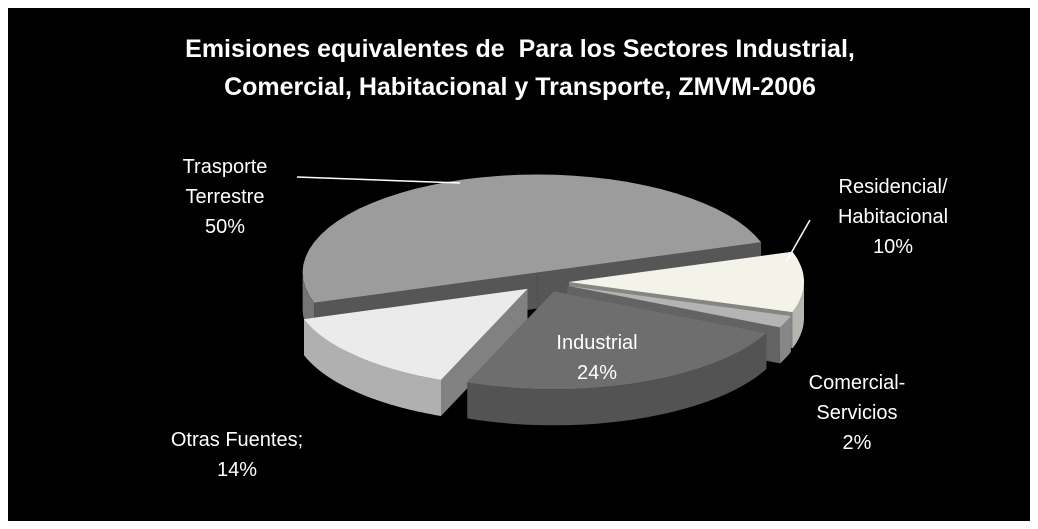  Describe the element at coordinates (857, 443) in the screenshot. I see `value-label: 2%` at that location.